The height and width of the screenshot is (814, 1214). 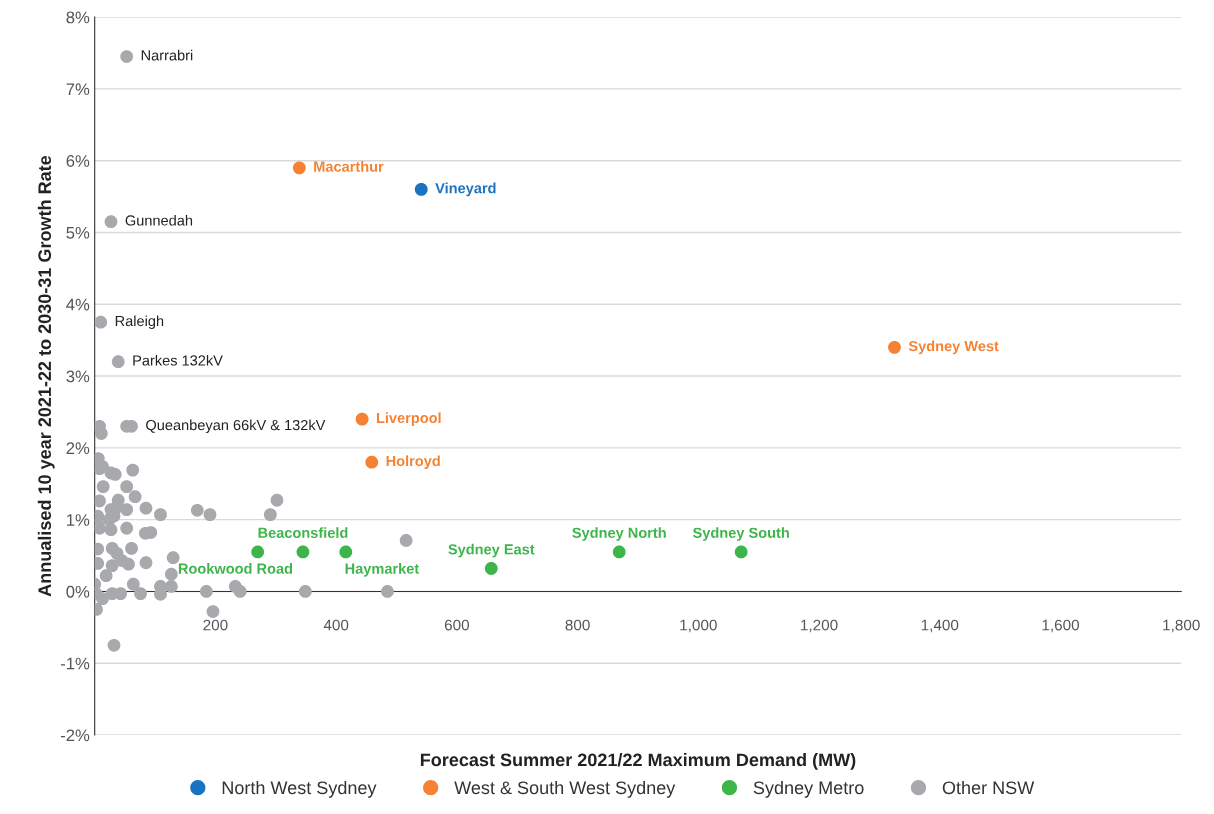 What do you see at coordinates (638, 761) in the screenshot?
I see `x-axis-title: Forecast Summer 2021/22 Maximum Demand (MW)` at bounding box center [638, 761].